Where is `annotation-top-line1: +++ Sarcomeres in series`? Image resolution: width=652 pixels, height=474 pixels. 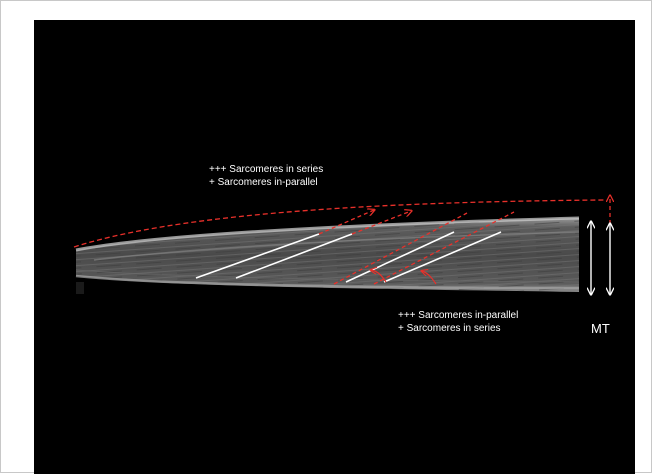 annotation-top-line1: +++ Sarcomeres in series is located at coordinates (266, 169).